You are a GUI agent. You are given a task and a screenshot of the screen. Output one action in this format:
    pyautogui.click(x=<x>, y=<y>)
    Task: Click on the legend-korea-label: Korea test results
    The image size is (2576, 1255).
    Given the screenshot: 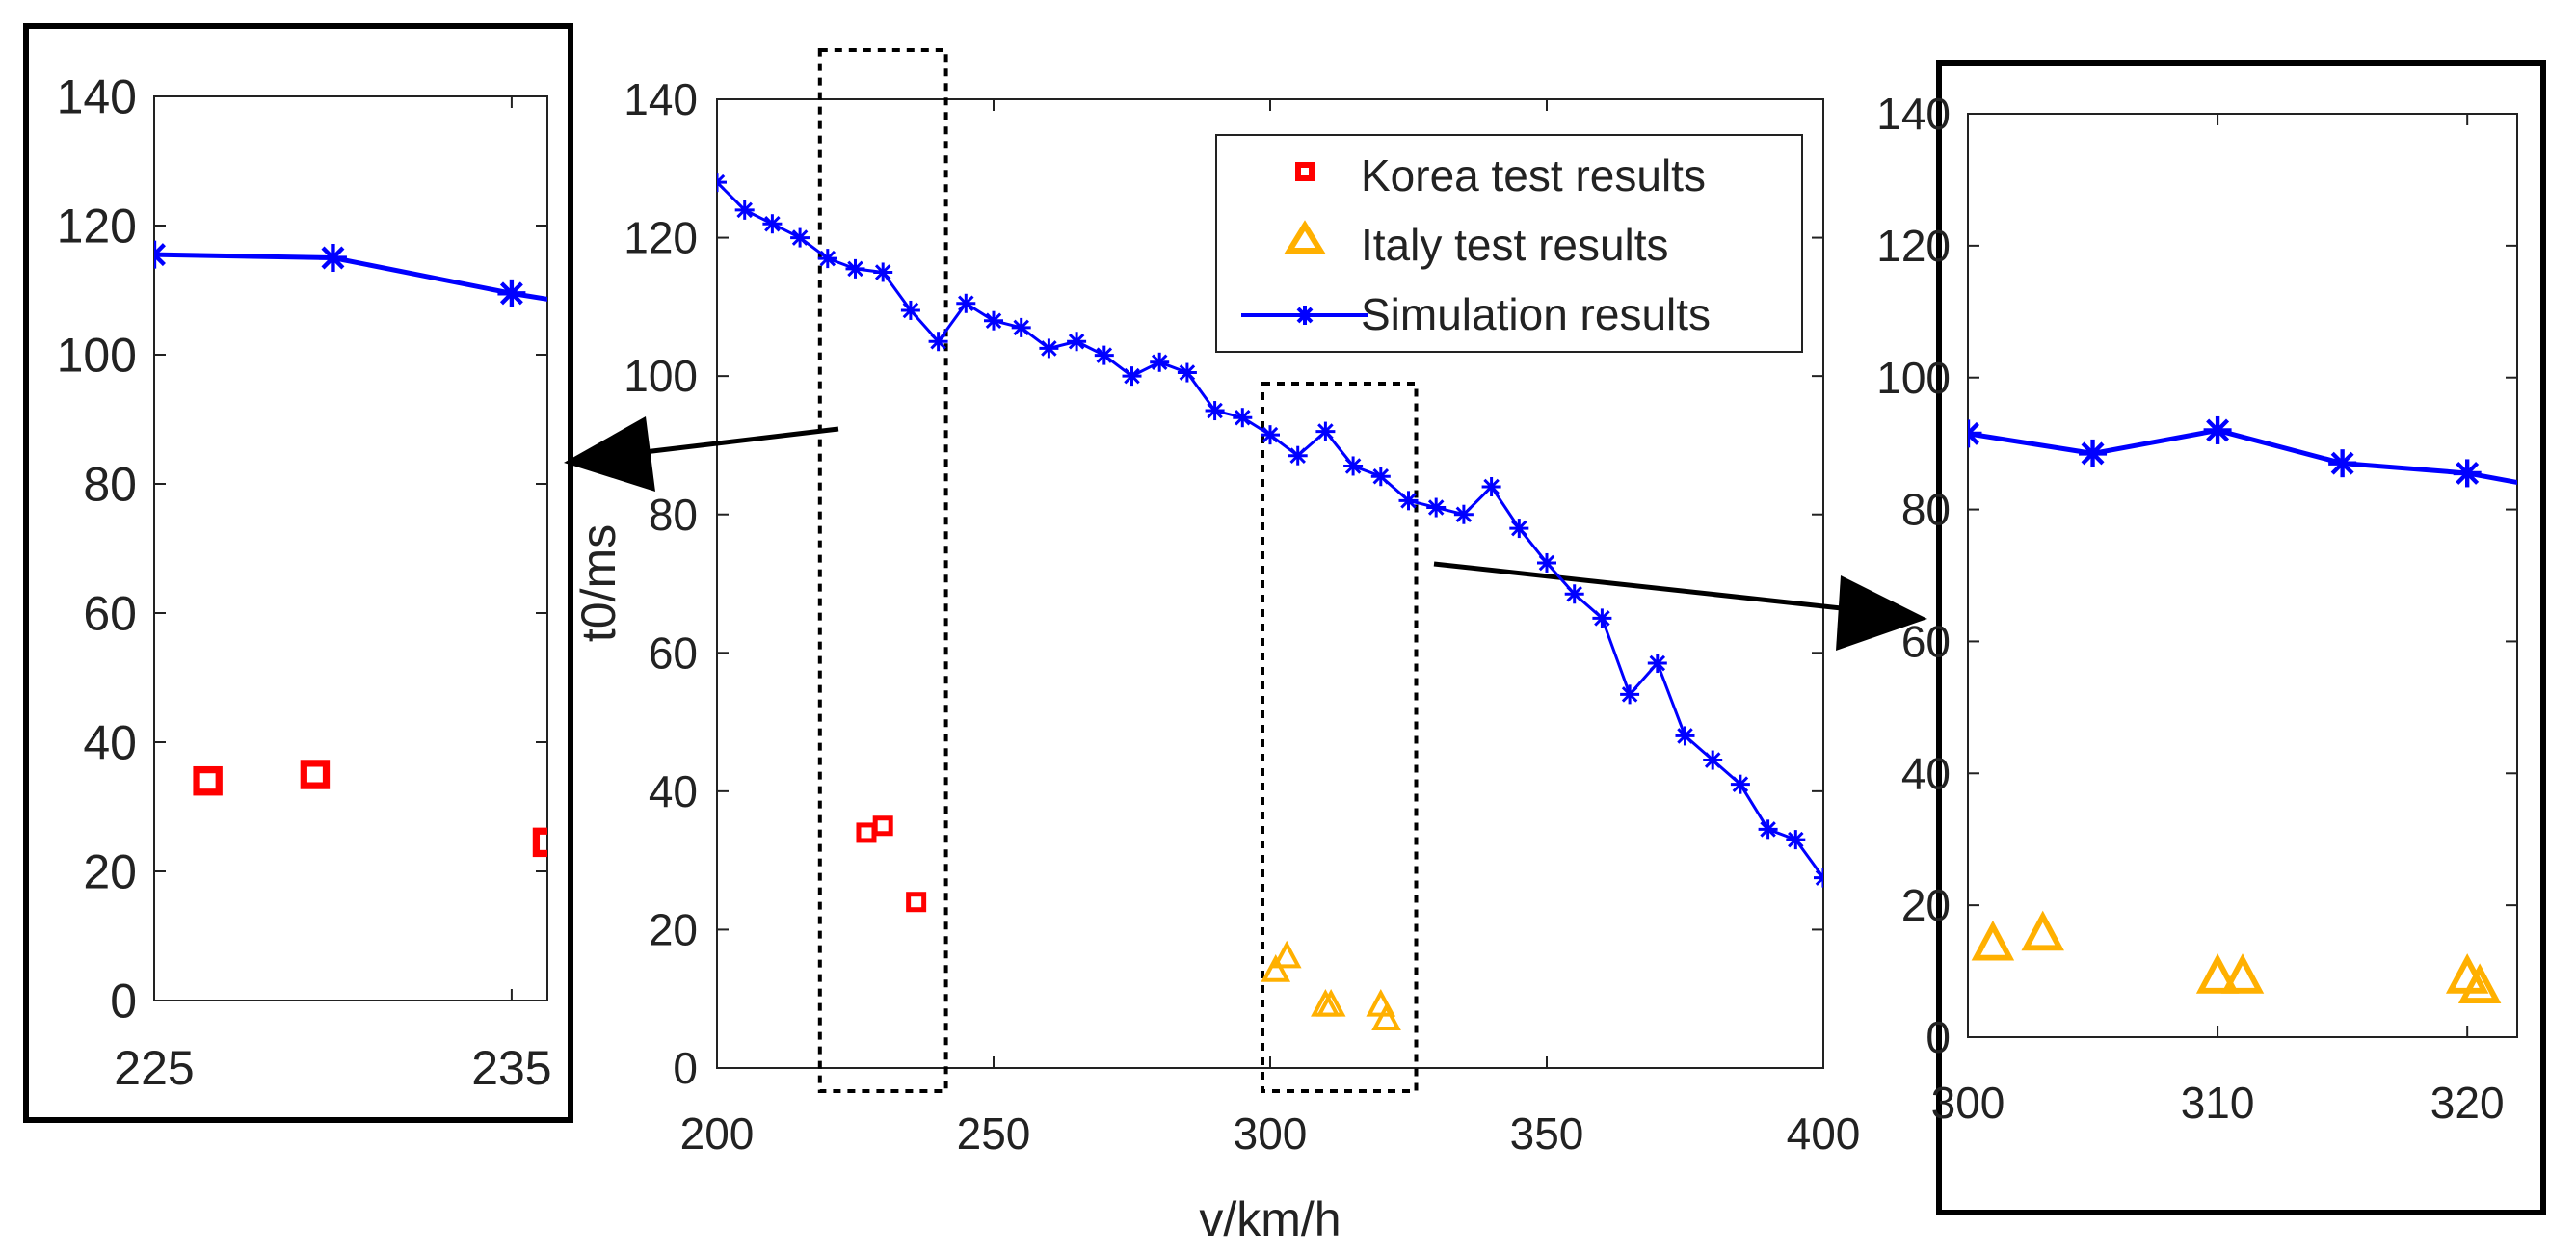 What is the action you would take?
    pyautogui.click(x=1533, y=175)
    